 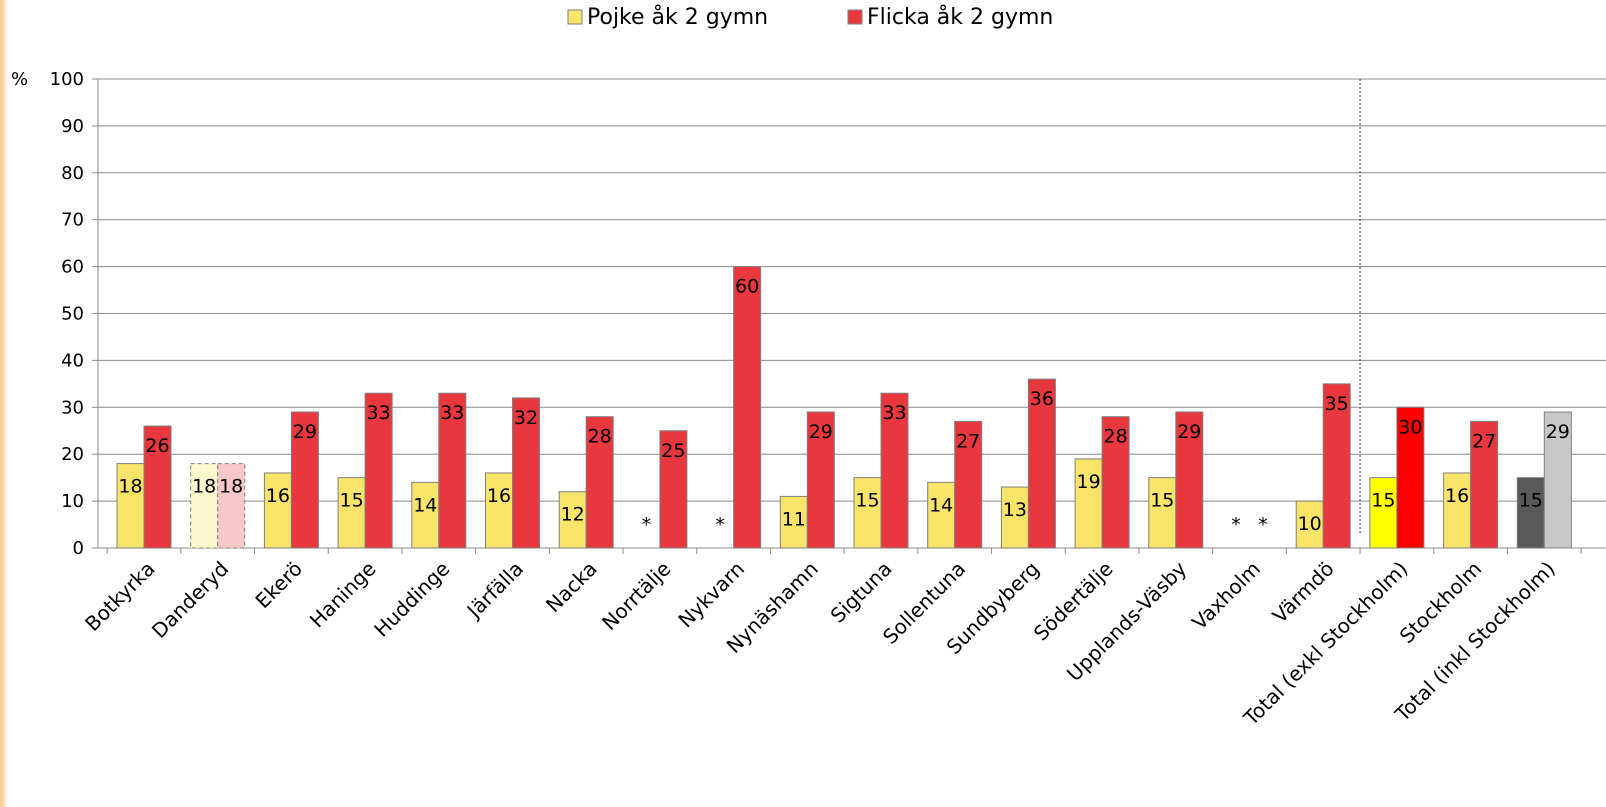 I want to click on data-label: 25, so click(x=673, y=451).